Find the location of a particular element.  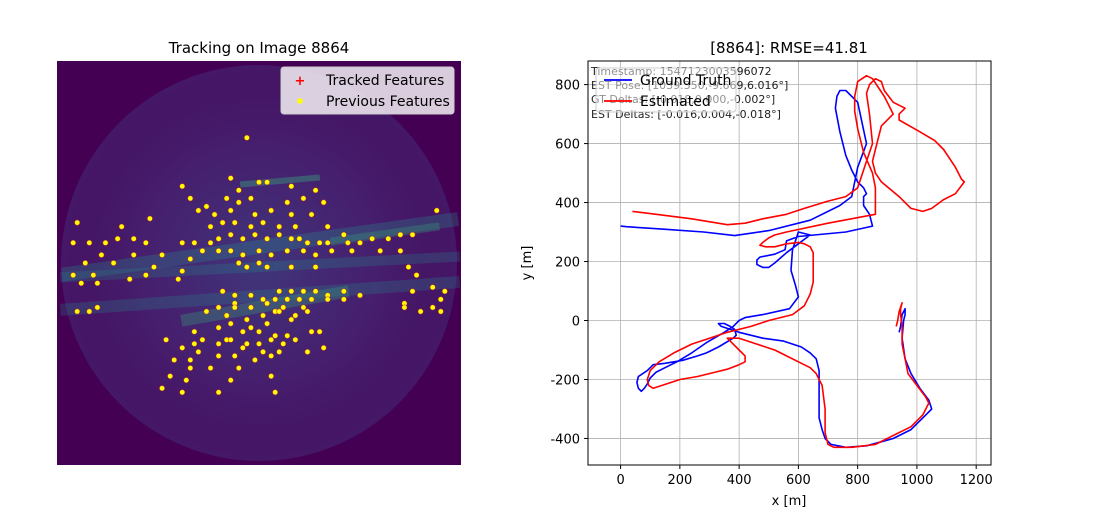

right-legend: Ground Truth Estimated is located at coordinates (666, 90).